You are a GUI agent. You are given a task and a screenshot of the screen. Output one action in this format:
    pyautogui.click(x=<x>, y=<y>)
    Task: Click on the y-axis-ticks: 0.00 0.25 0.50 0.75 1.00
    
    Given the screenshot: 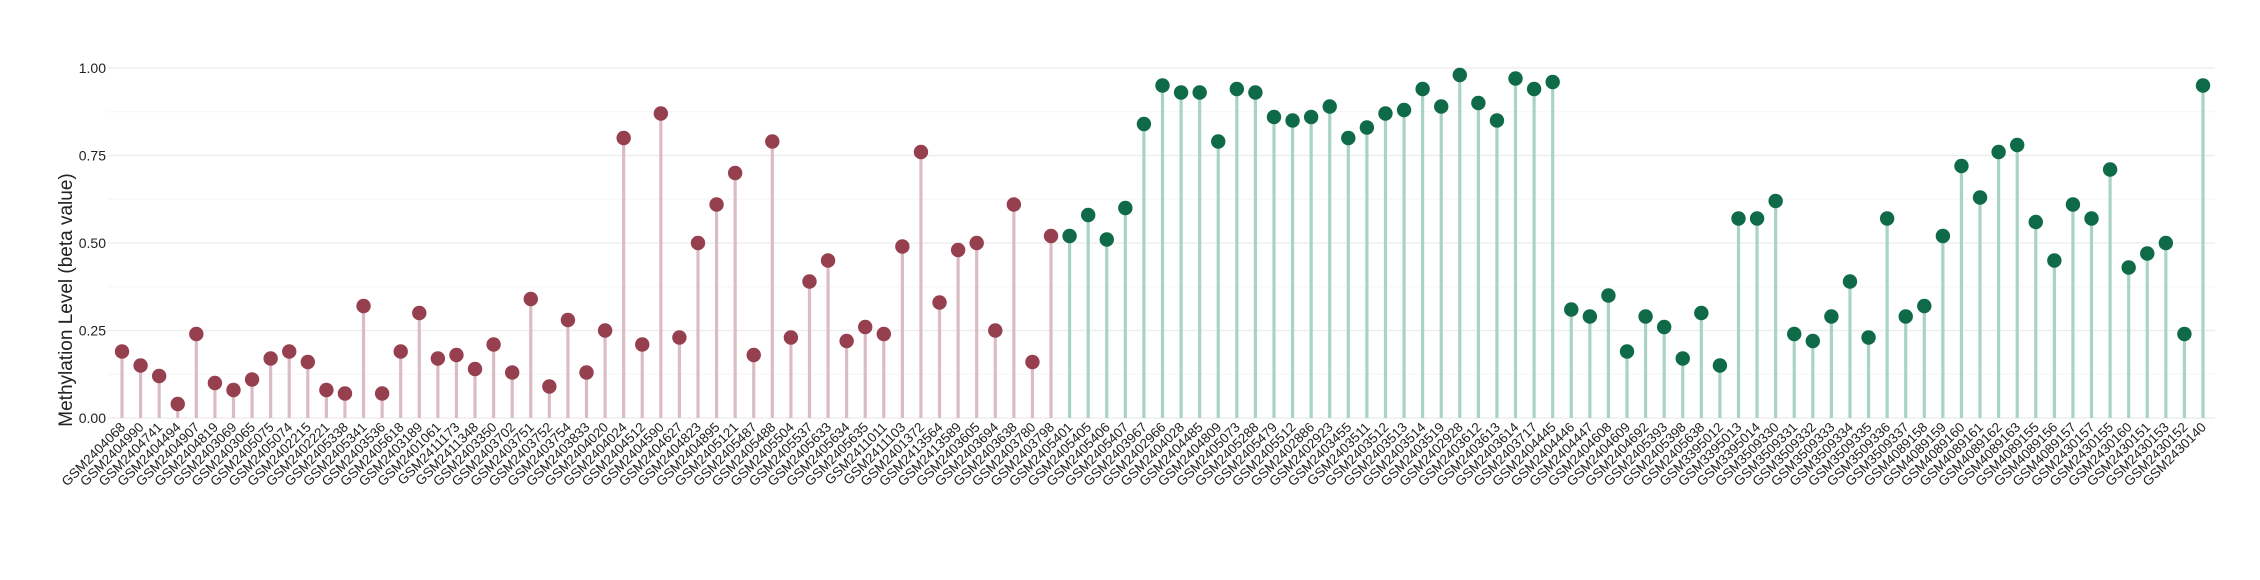 What is the action you would take?
    pyautogui.click(x=92, y=243)
    